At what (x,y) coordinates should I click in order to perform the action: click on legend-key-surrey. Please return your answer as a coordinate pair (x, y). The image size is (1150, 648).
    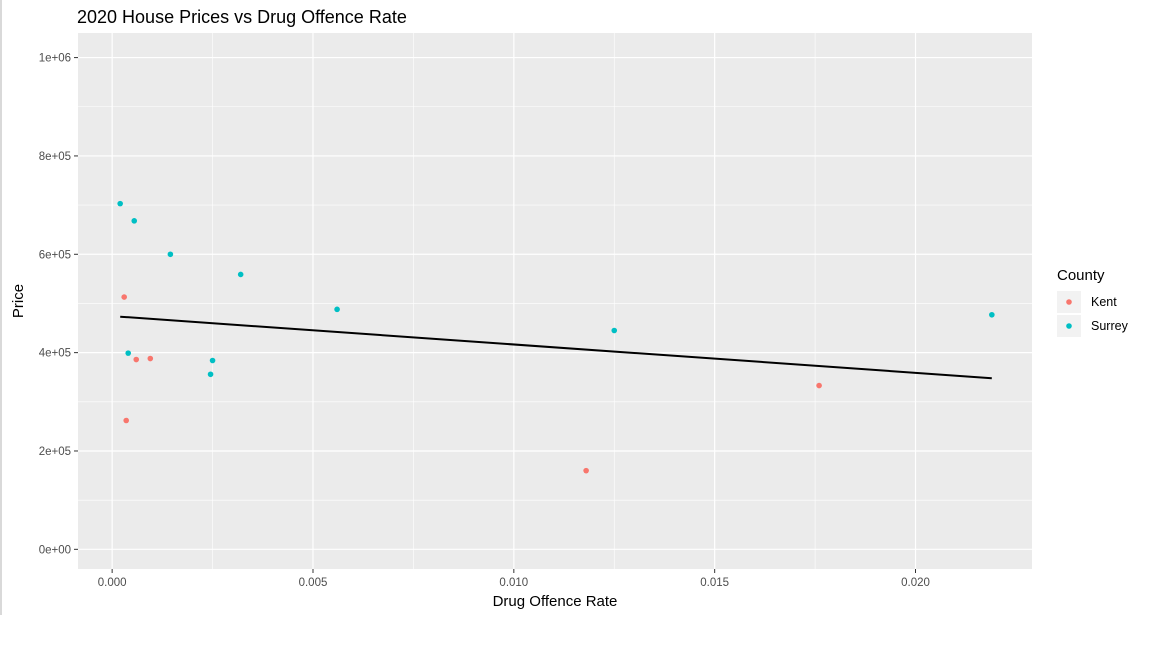
    Looking at the image, I should click on (1069, 326).